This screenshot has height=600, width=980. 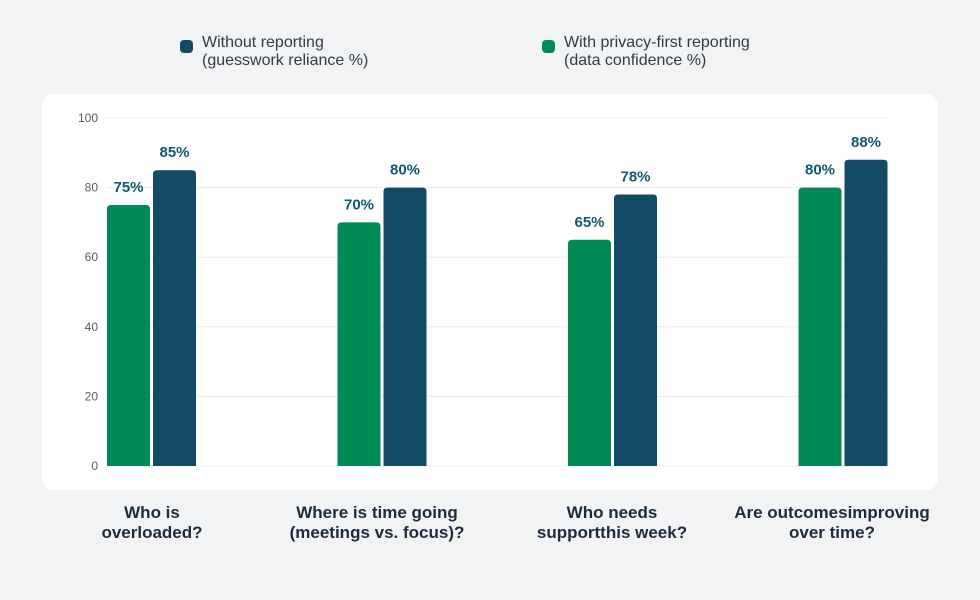 I want to click on data-label: 75%, so click(x=128, y=187).